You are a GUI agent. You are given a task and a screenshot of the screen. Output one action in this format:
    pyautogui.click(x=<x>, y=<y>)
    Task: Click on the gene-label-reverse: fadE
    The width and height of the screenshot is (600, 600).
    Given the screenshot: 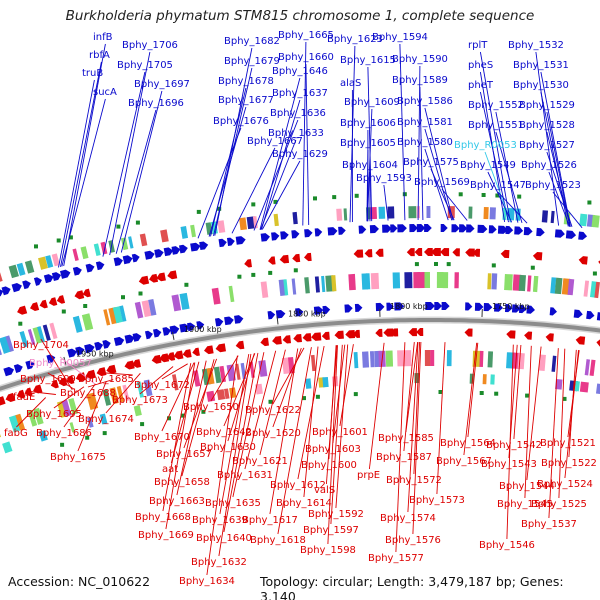 What is the action you would take?
    pyautogui.click(x=24, y=397)
    